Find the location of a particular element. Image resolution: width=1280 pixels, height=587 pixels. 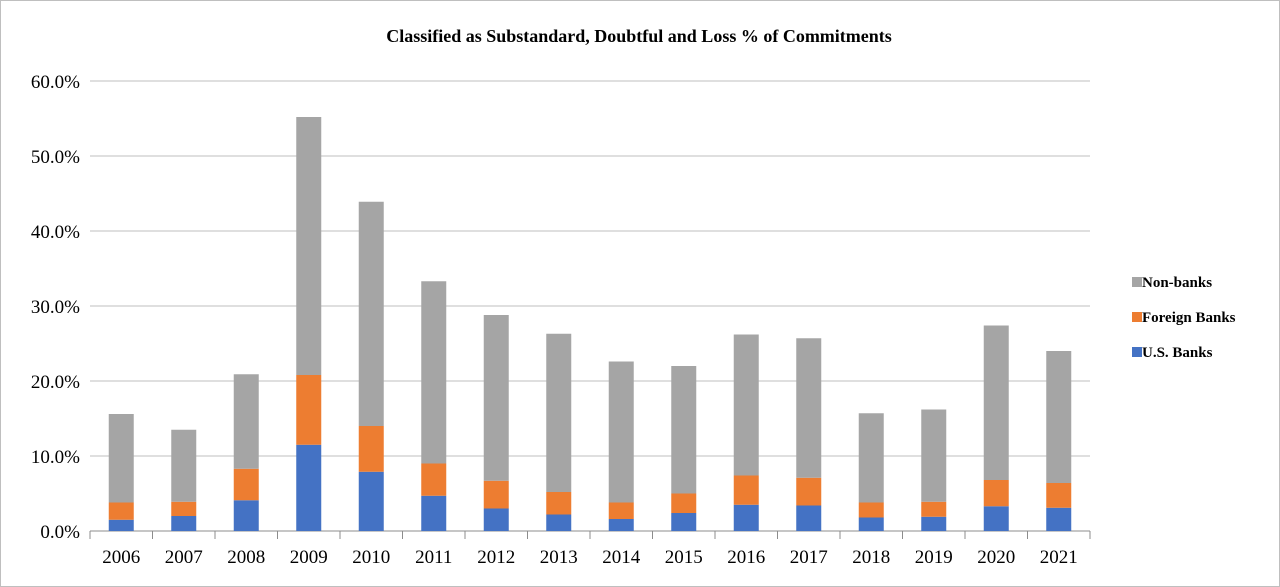

bar-u-s-banks-2006 is located at coordinates (121, 525).